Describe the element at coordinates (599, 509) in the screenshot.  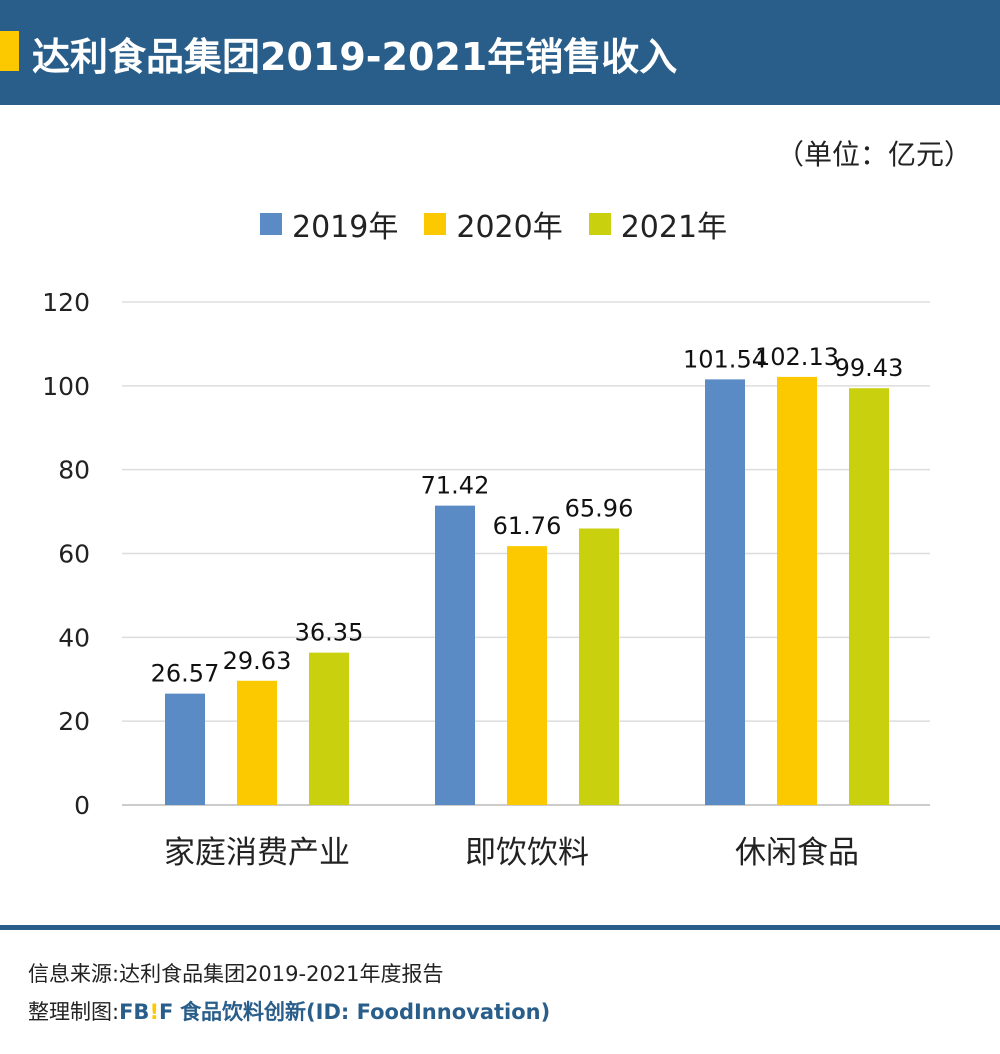
I see `data-label: 65.96` at that location.